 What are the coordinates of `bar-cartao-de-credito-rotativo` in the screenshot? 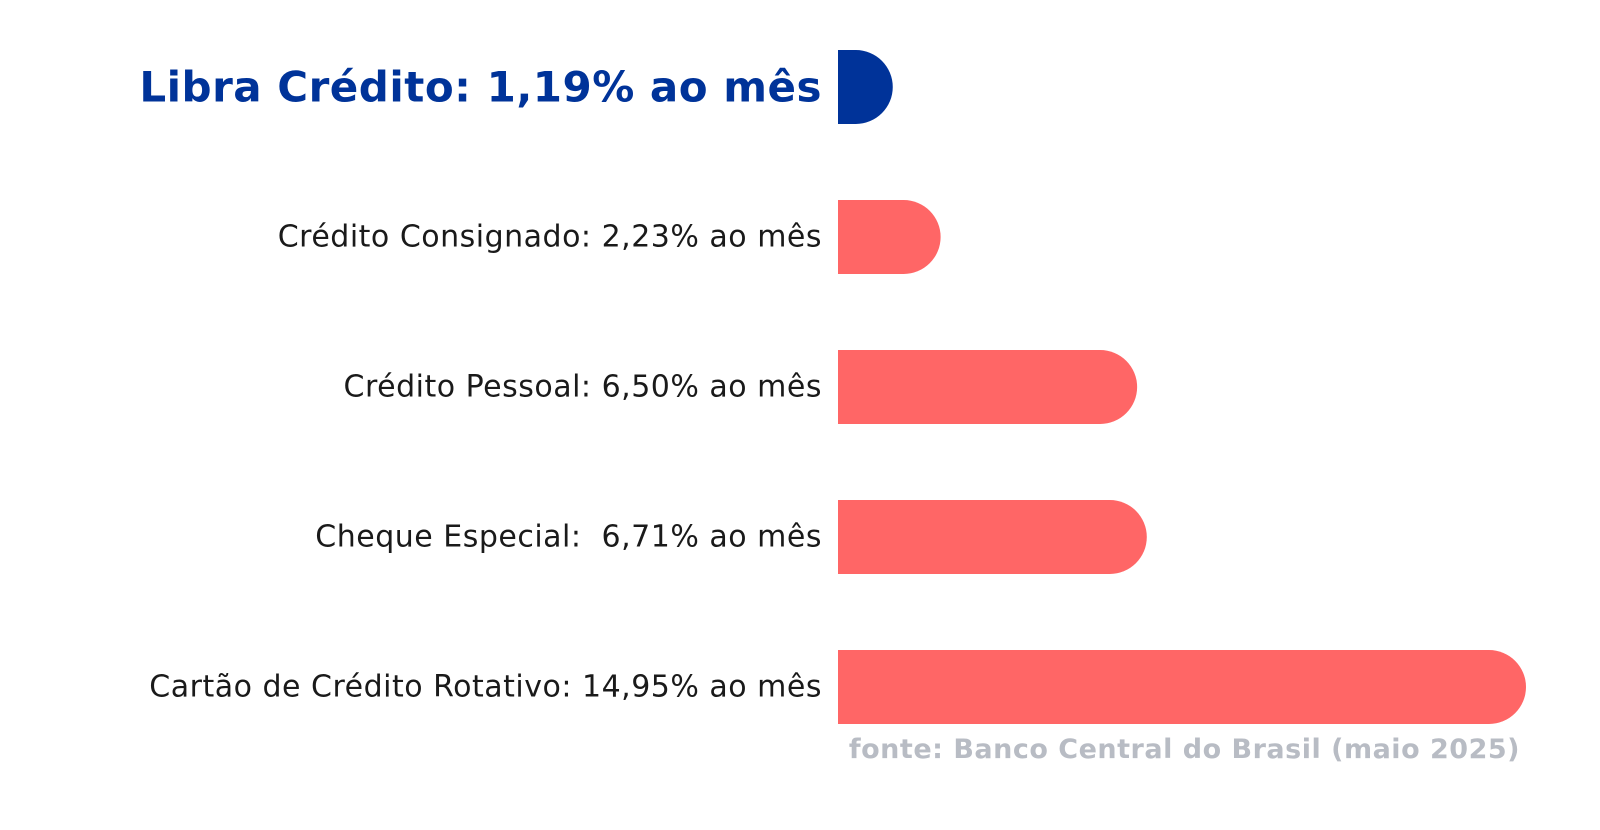 It's located at (1182, 687).